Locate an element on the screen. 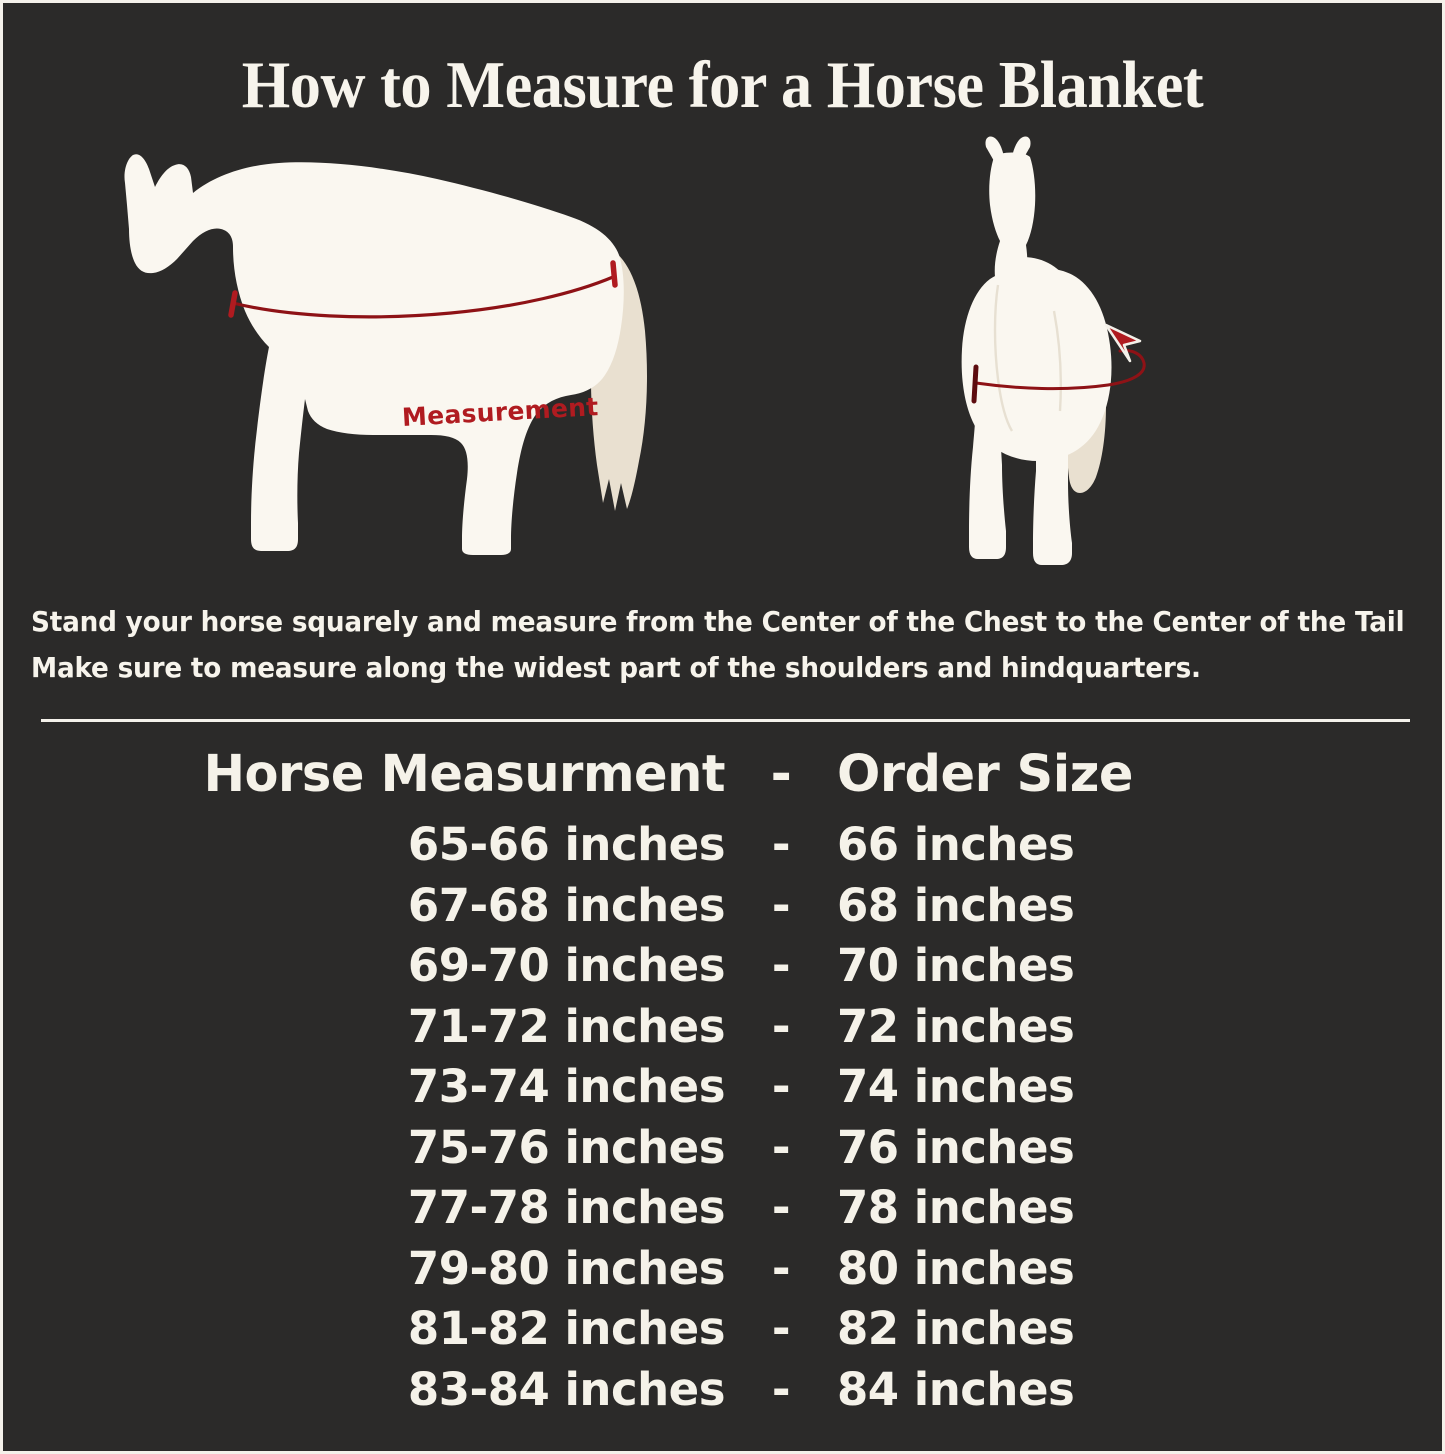 The image size is (1445, 1454). cell-order-size: 72 inches is located at coordinates (956, 1026).